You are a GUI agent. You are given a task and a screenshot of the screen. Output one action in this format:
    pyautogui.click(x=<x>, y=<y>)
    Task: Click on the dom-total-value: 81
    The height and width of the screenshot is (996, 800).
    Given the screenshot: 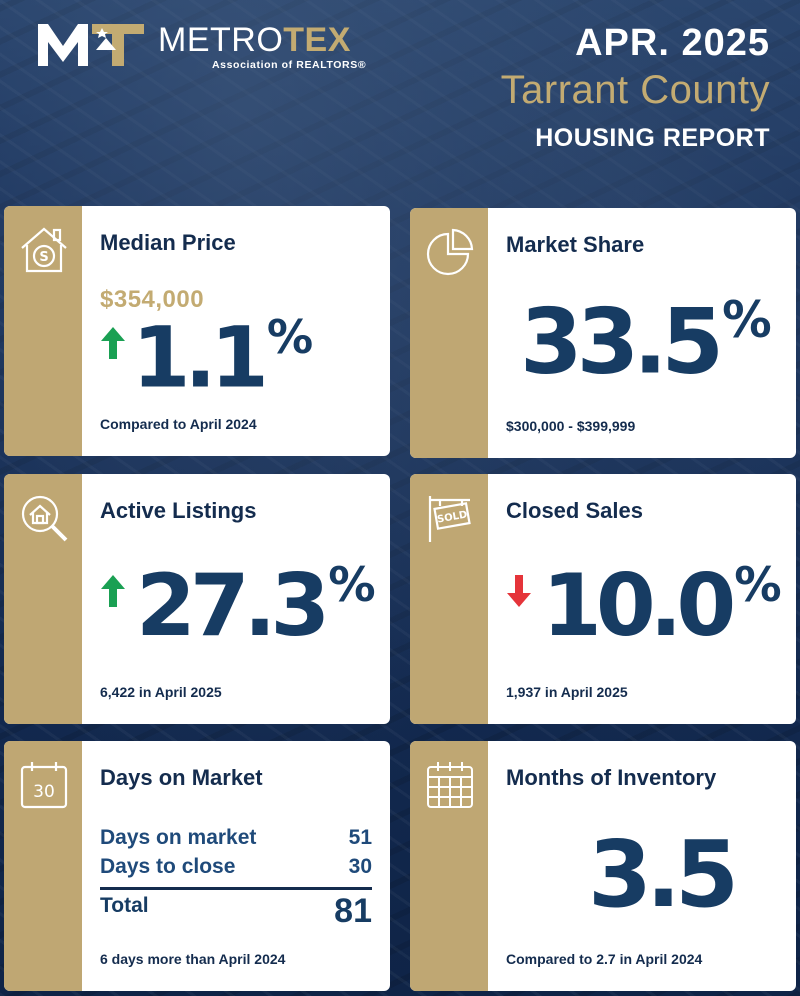 What is the action you would take?
    pyautogui.click(x=353, y=911)
    